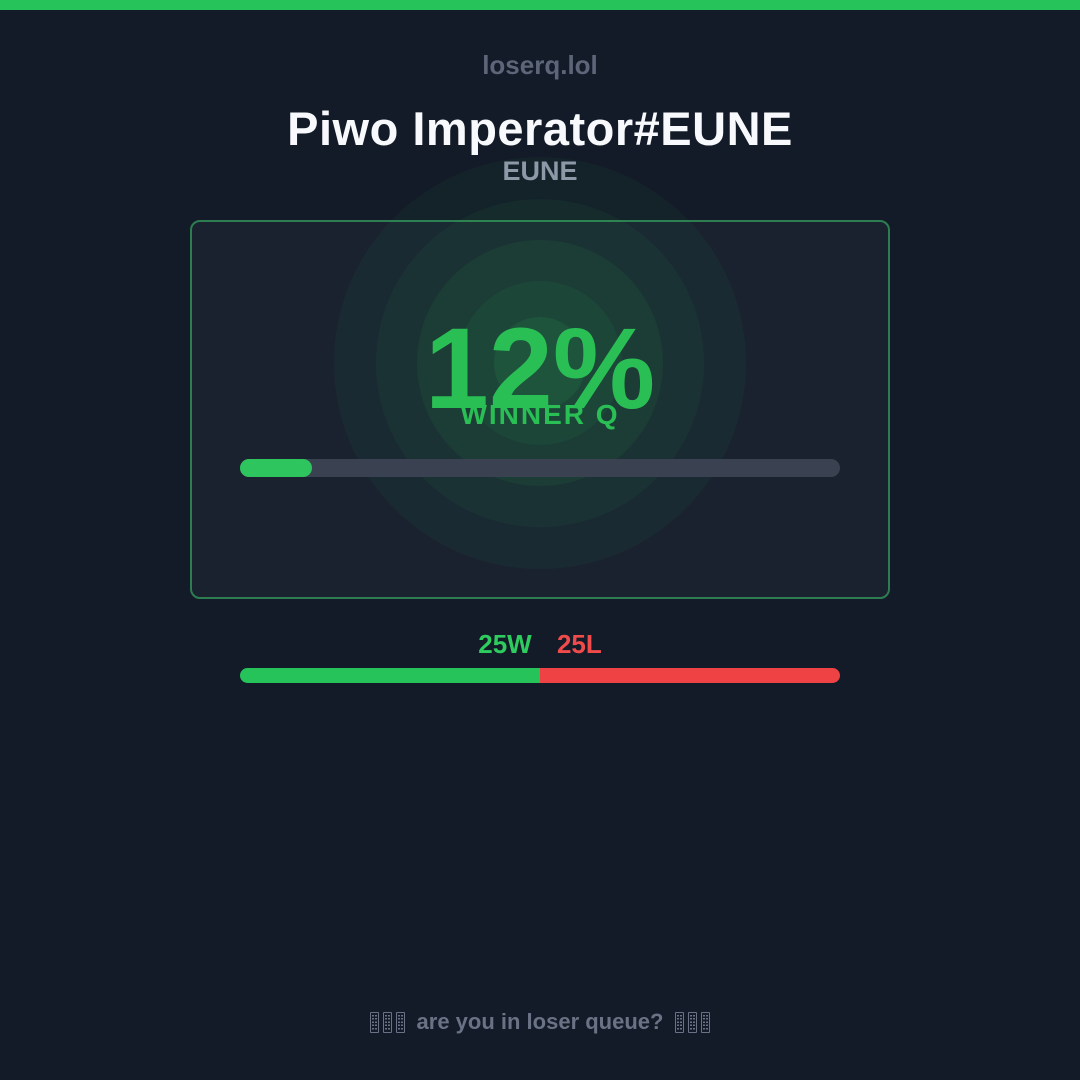 This screenshot has width=1080, height=1080. I want to click on server-region-label: EUNE, so click(540, 171).